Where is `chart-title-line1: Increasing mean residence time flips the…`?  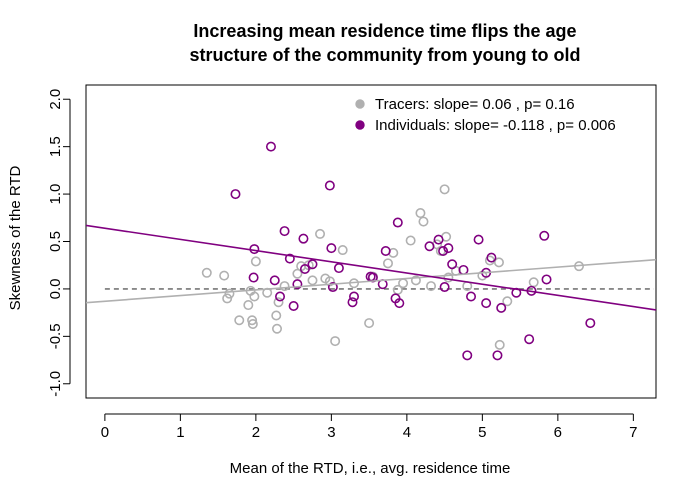 chart-title-line1: Increasing mean residence time flips the… is located at coordinates (384, 31).